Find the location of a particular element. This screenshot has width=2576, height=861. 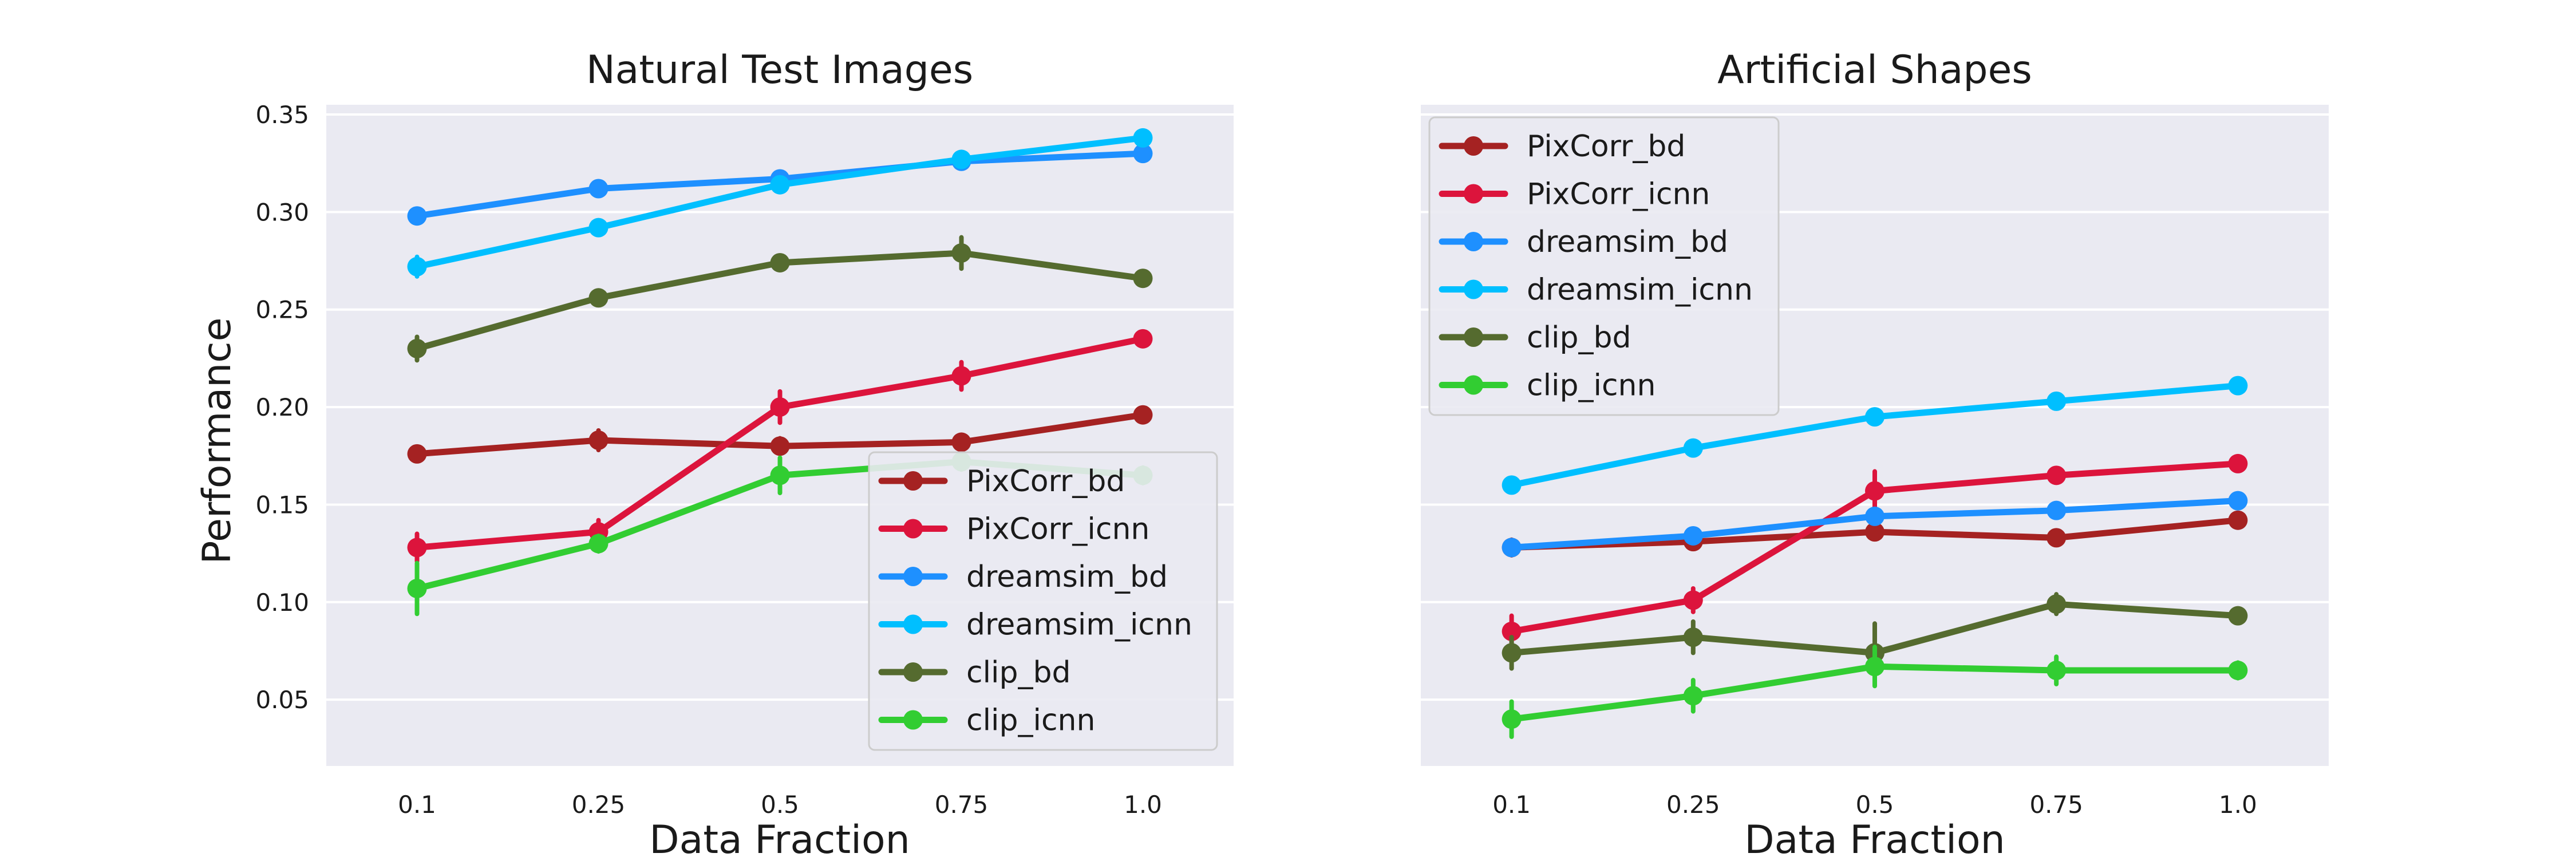

y-tick-label: 0.20 is located at coordinates (282, 407).